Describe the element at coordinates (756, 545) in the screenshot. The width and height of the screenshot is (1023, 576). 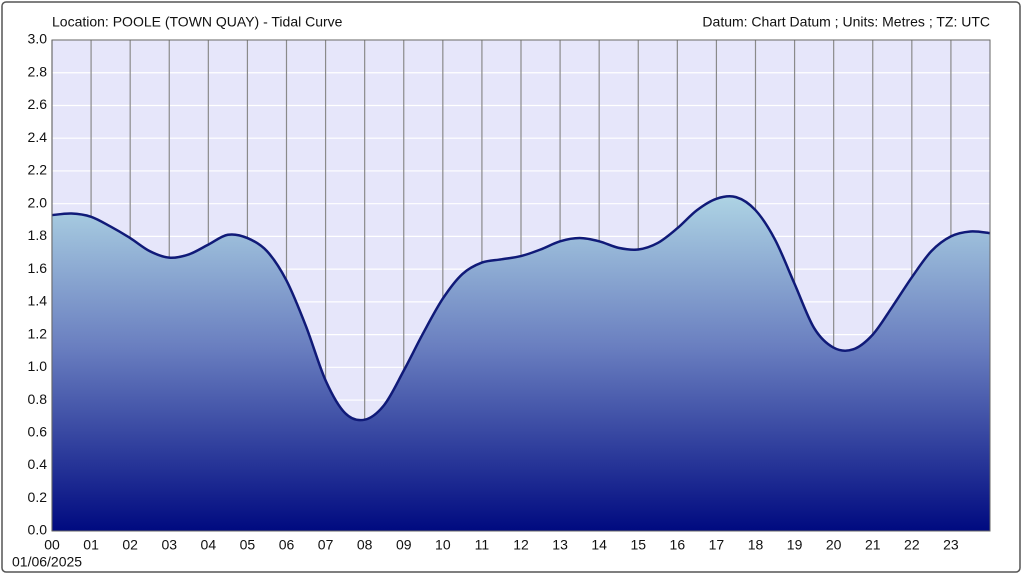
I see `x-tick-label: 18` at that location.